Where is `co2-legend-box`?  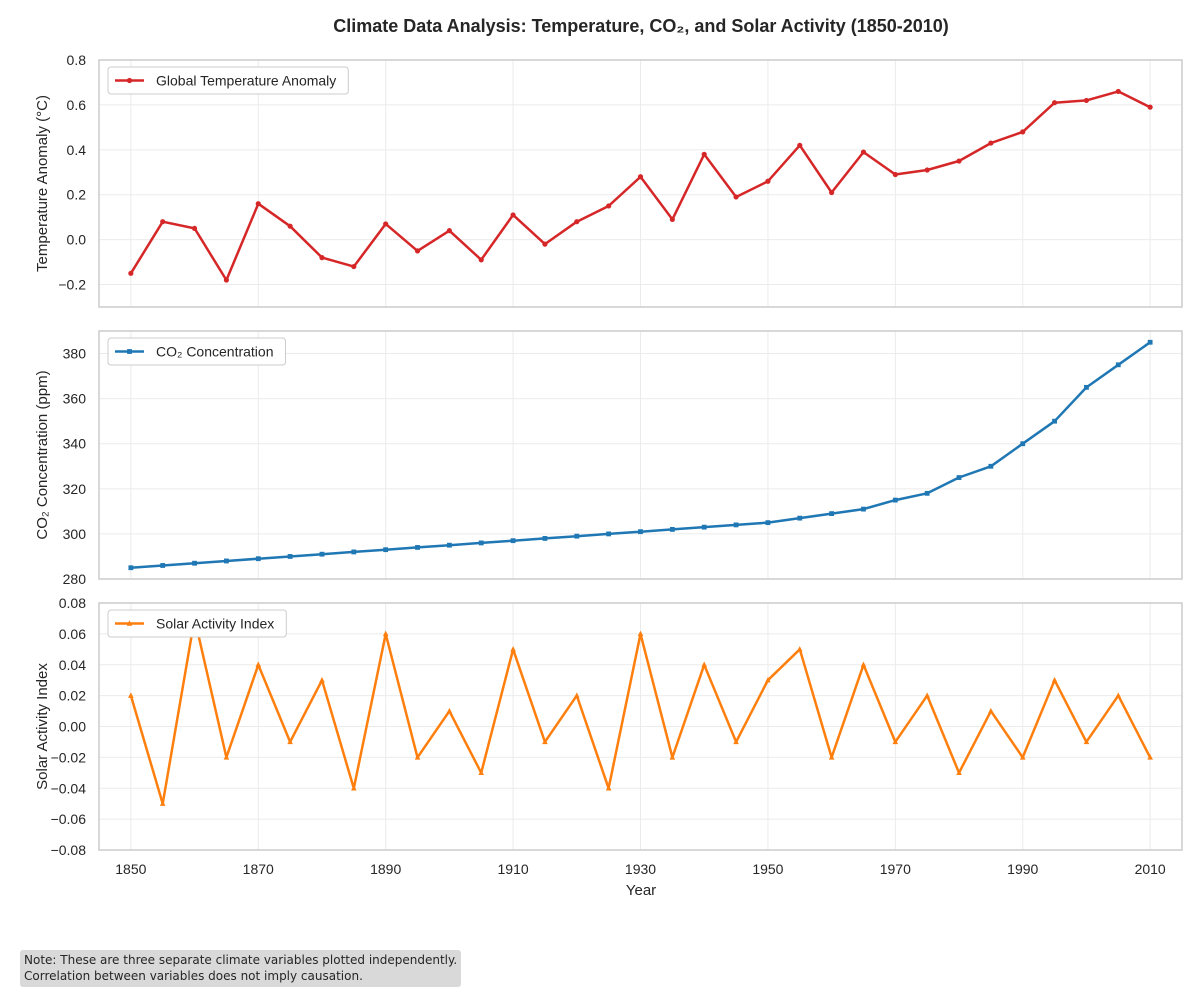
co2-legend-box is located at coordinates (196, 351).